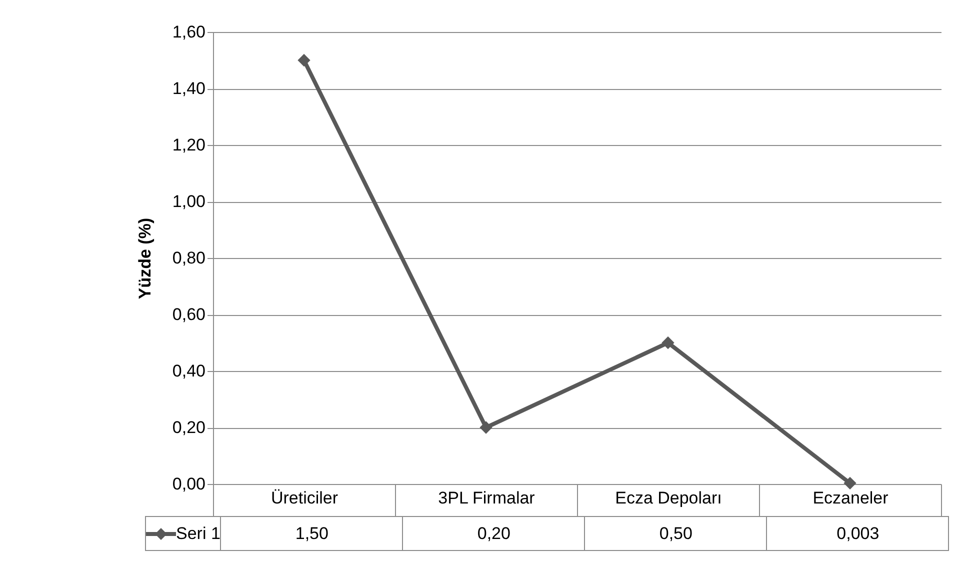 This screenshot has width=961, height=579. I want to click on y-tick-label: 1,40, so click(189, 88).